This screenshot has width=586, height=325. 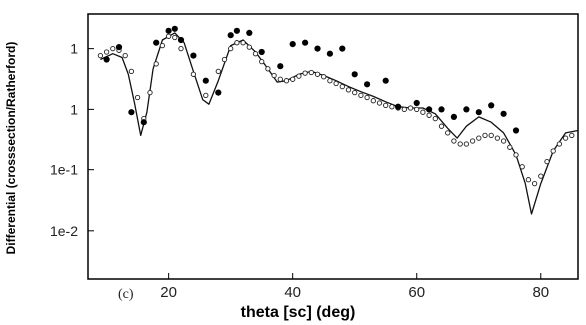 What do you see at coordinates (64, 140) in the screenshot?
I see `y-tick-labels: 1 1 1e-1 1e-2` at bounding box center [64, 140].